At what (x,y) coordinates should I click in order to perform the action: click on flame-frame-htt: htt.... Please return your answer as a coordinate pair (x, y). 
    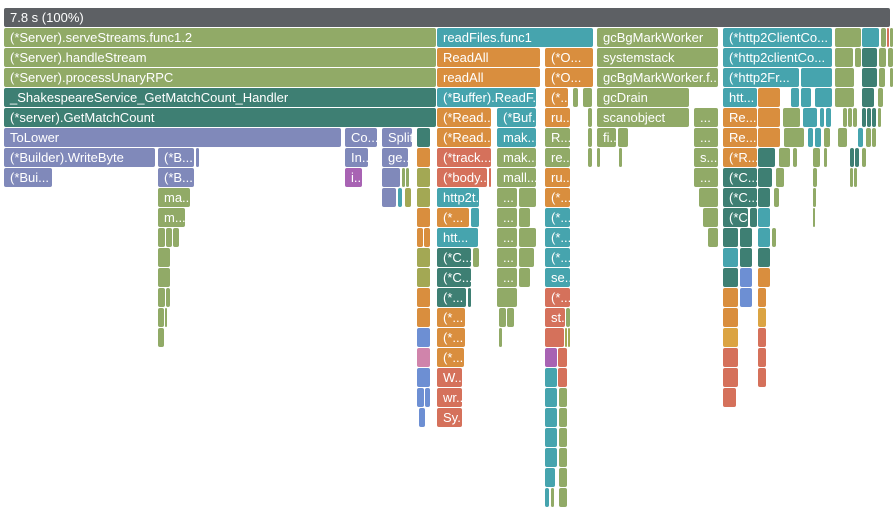
    Looking at the image, I should click on (740, 97).